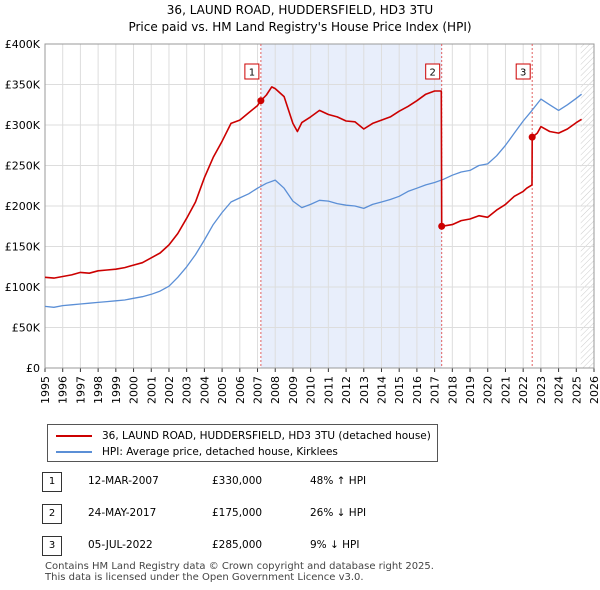 The image size is (600, 590). What do you see at coordinates (23, 206) in the screenshot?
I see `y-tick-label: £200K` at bounding box center [23, 206].